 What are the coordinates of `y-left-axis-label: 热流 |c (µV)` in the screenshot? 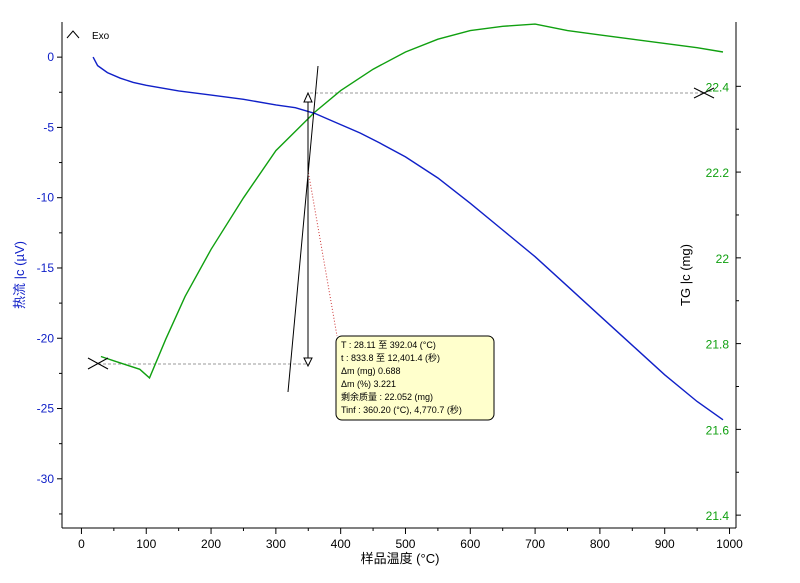 It's located at (19, 275).